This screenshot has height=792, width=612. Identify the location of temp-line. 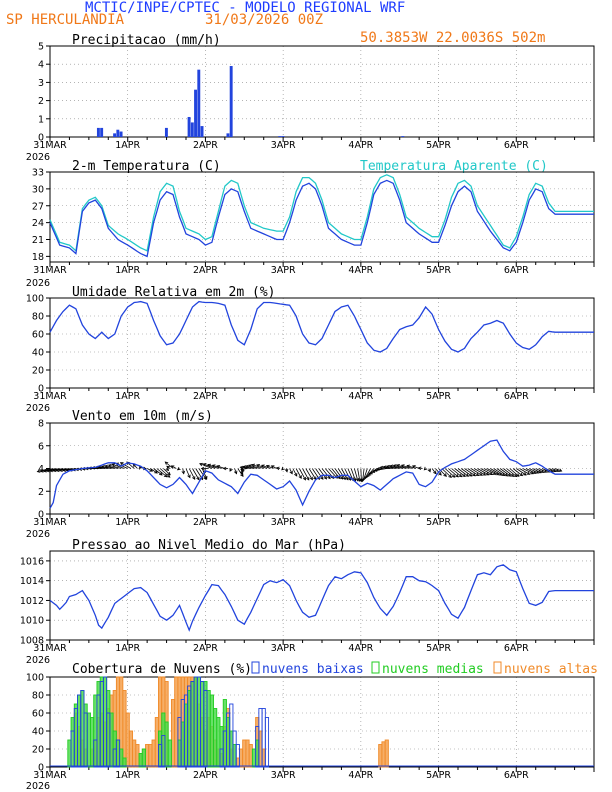
(321, 218).